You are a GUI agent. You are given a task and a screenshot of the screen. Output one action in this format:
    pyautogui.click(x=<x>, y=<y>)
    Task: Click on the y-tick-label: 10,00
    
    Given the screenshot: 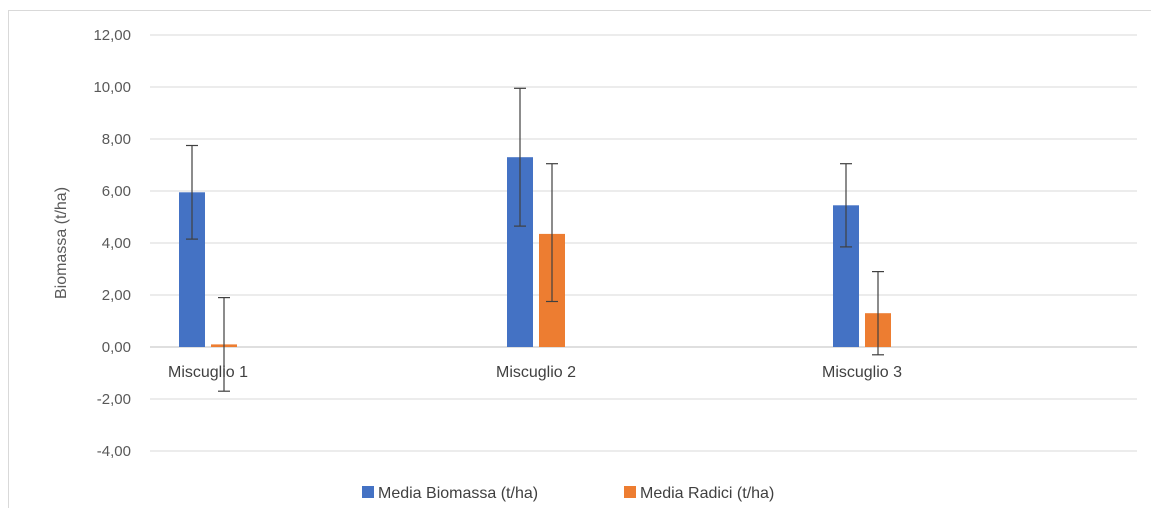 What is the action you would take?
    pyautogui.click(x=112, y=87)
    